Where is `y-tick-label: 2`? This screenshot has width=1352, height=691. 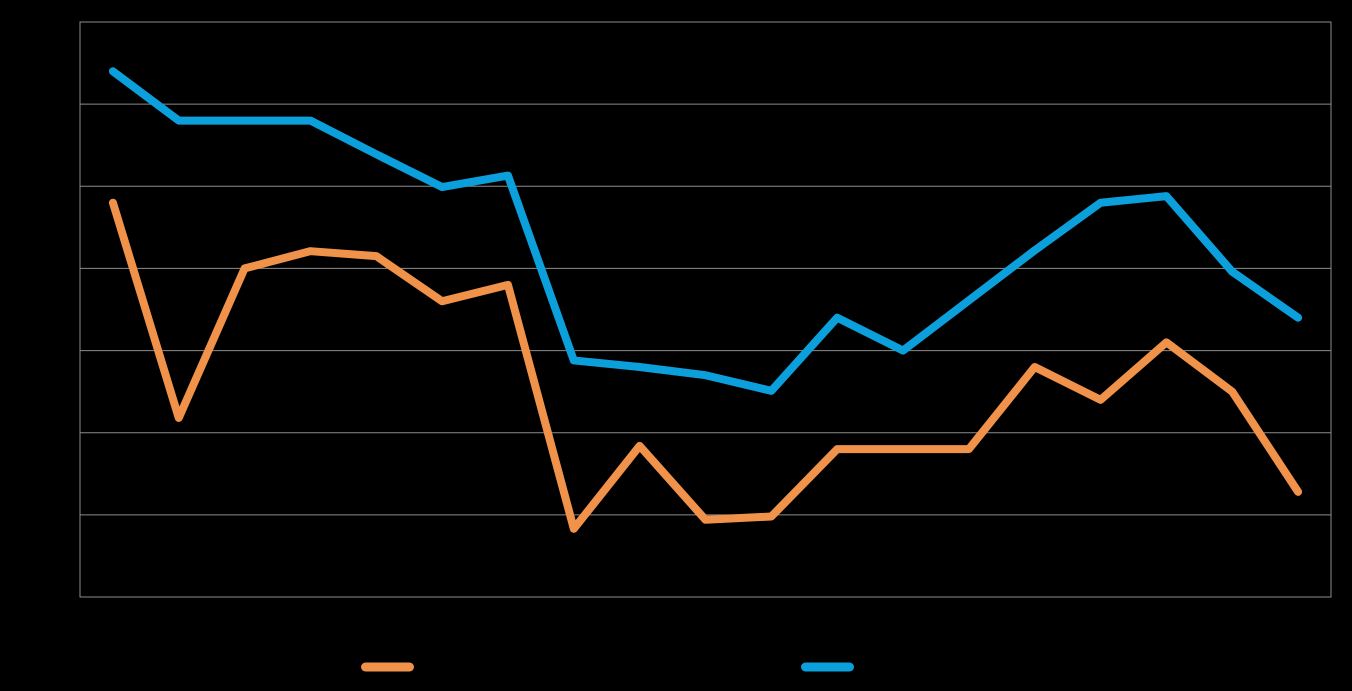 y-tick-label: 2 is located at coordinates (68, 431).